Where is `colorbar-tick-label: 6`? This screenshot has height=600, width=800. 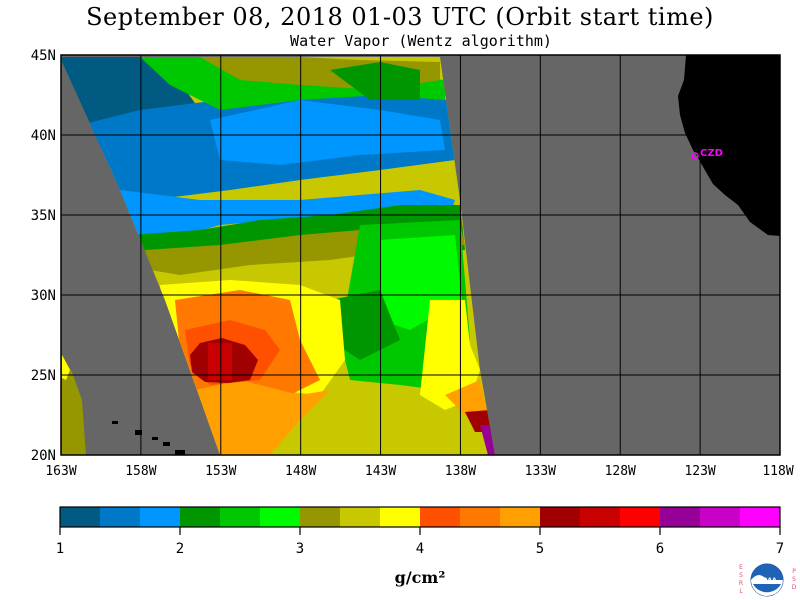 colorbar-tick-label: 6 is located at coordinates (660, 549).